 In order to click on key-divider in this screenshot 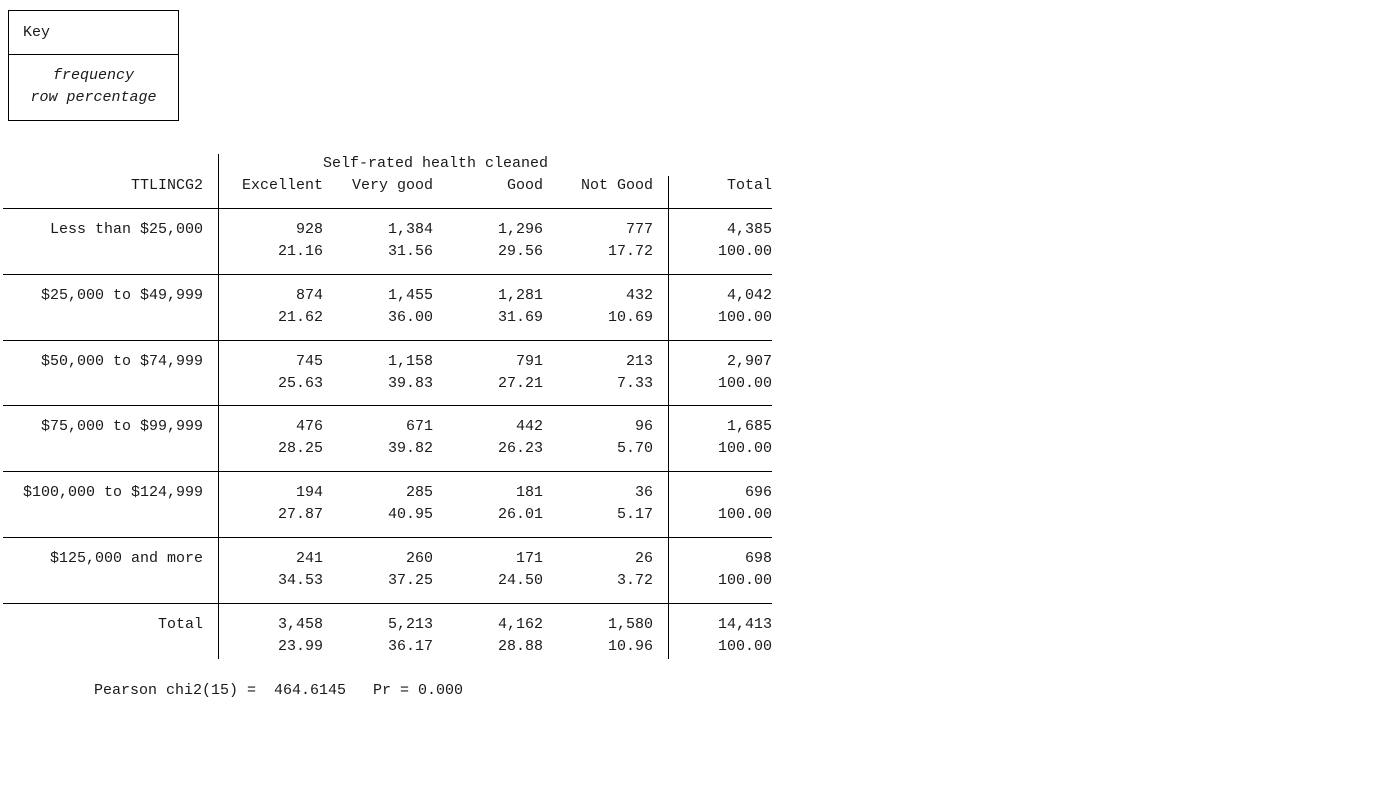, I will do `click(93, 54)`.